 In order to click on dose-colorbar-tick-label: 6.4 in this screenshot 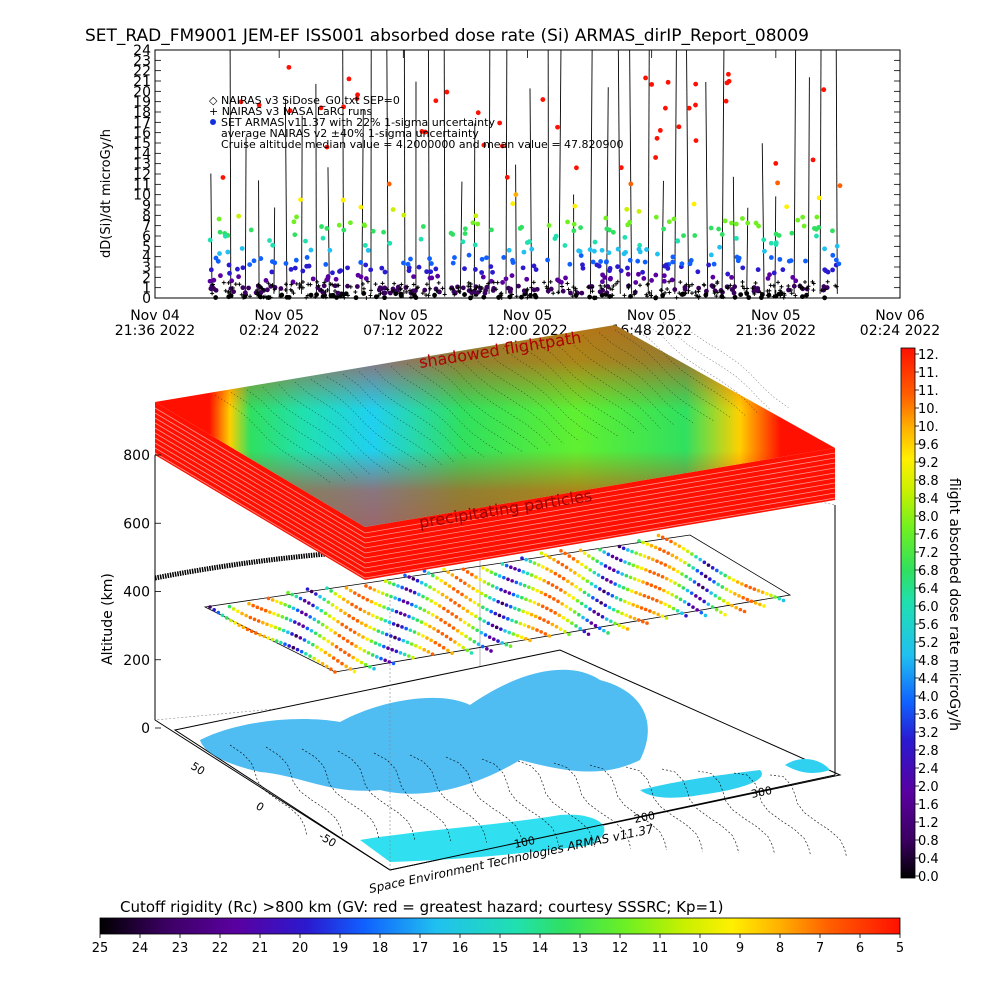, I will do `click(928, 589)`.